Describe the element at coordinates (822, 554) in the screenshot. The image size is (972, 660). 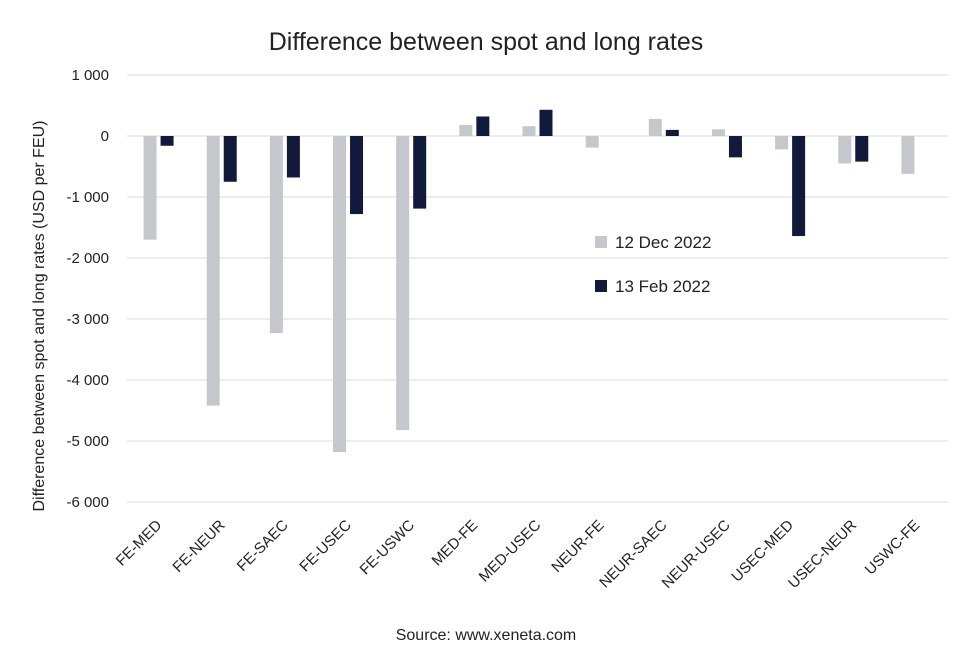
I see `x-category-label-usec-neur: USEC-NEUR` at that location.